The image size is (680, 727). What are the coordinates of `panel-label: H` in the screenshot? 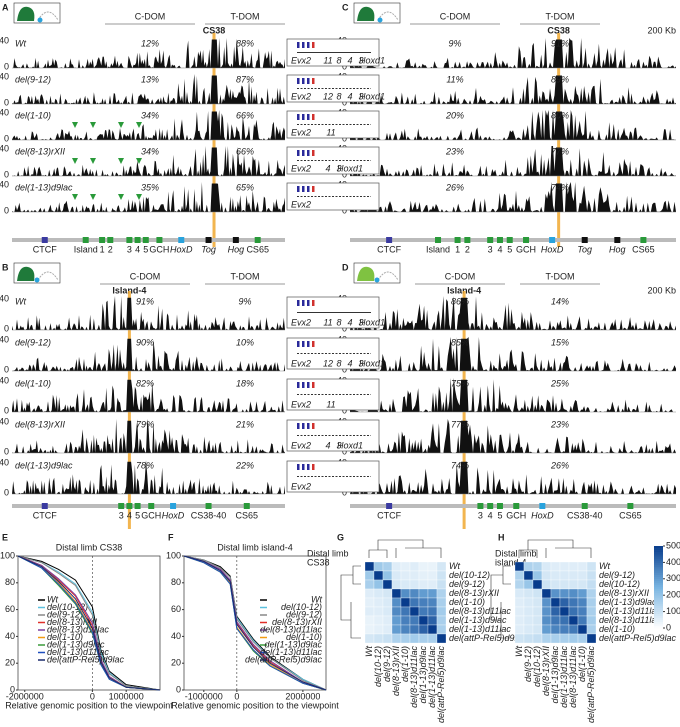 It's located at (501, 537).